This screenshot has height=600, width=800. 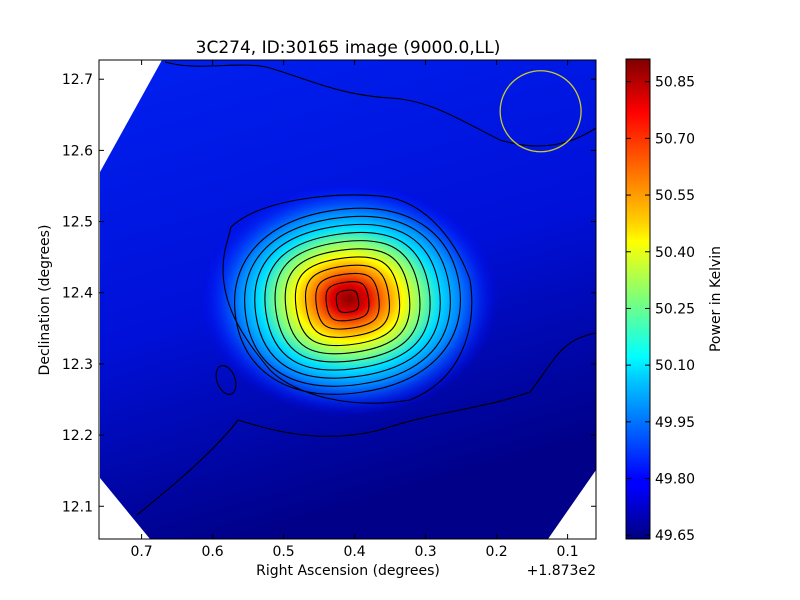 I want to click on contour-small-island, so click(x=226, y=380).